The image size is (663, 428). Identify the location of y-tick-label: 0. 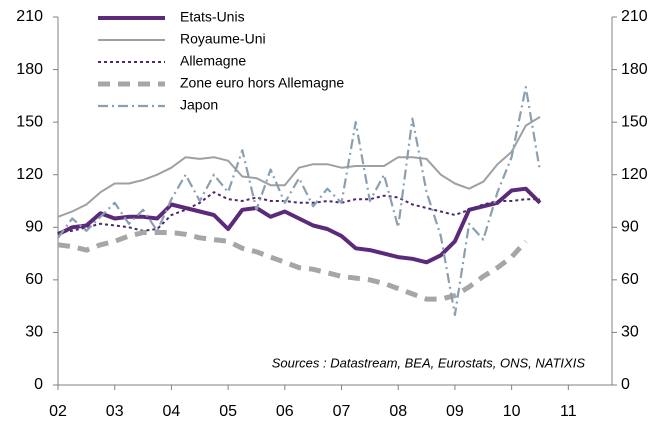
(38, 384).